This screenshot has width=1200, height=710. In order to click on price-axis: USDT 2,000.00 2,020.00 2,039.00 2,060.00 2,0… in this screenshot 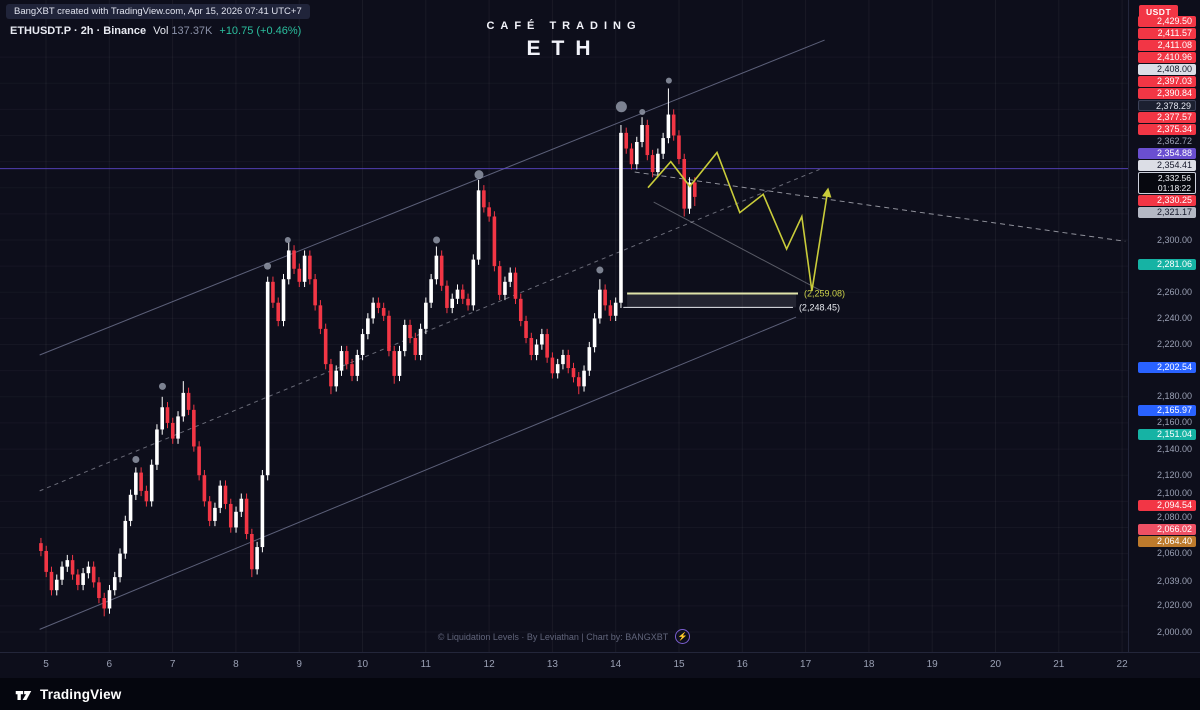, I will do `click(1164, 326)`.